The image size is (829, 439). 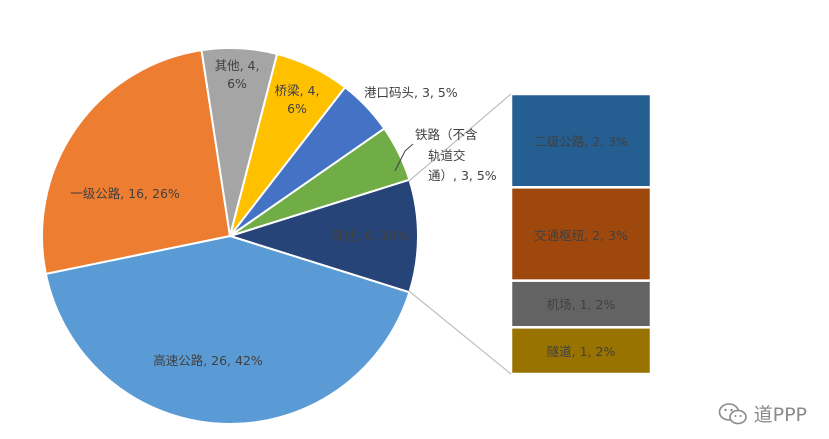 What do you see at coordinates (447, 155) in the screenshot?
I see `label-rail-line2: 轨道交` at bounding box center [447, 155].